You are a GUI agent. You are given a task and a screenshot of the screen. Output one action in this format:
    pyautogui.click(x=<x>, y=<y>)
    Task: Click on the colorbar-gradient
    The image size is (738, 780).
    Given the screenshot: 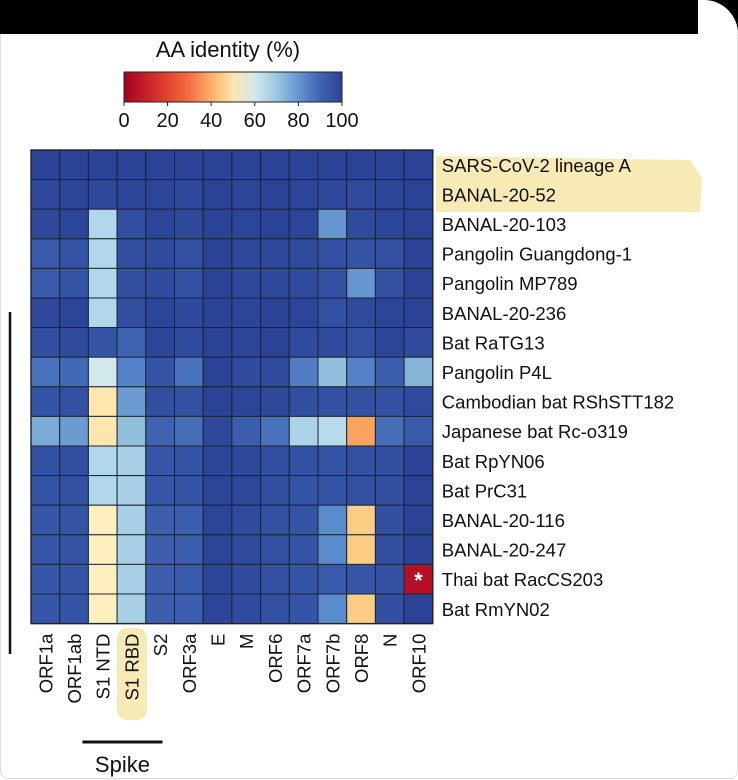 What is the action you would take?
    pyautogui.click(x=233, y=87)
    